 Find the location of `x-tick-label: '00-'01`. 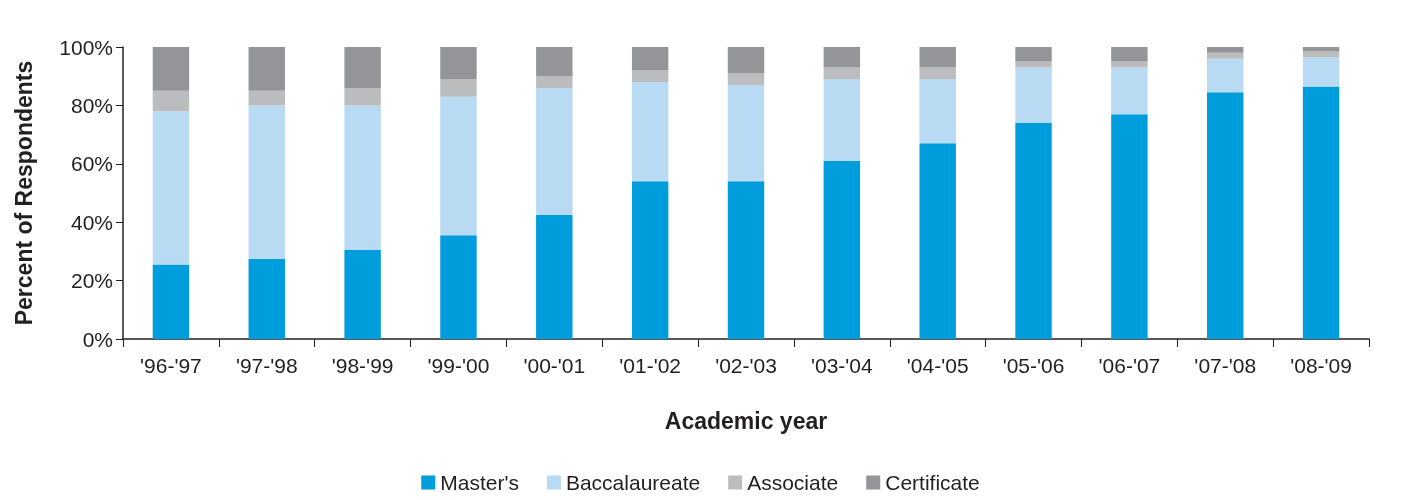

x-tick-label: '00-'01 is located at coordinates (554, 365).